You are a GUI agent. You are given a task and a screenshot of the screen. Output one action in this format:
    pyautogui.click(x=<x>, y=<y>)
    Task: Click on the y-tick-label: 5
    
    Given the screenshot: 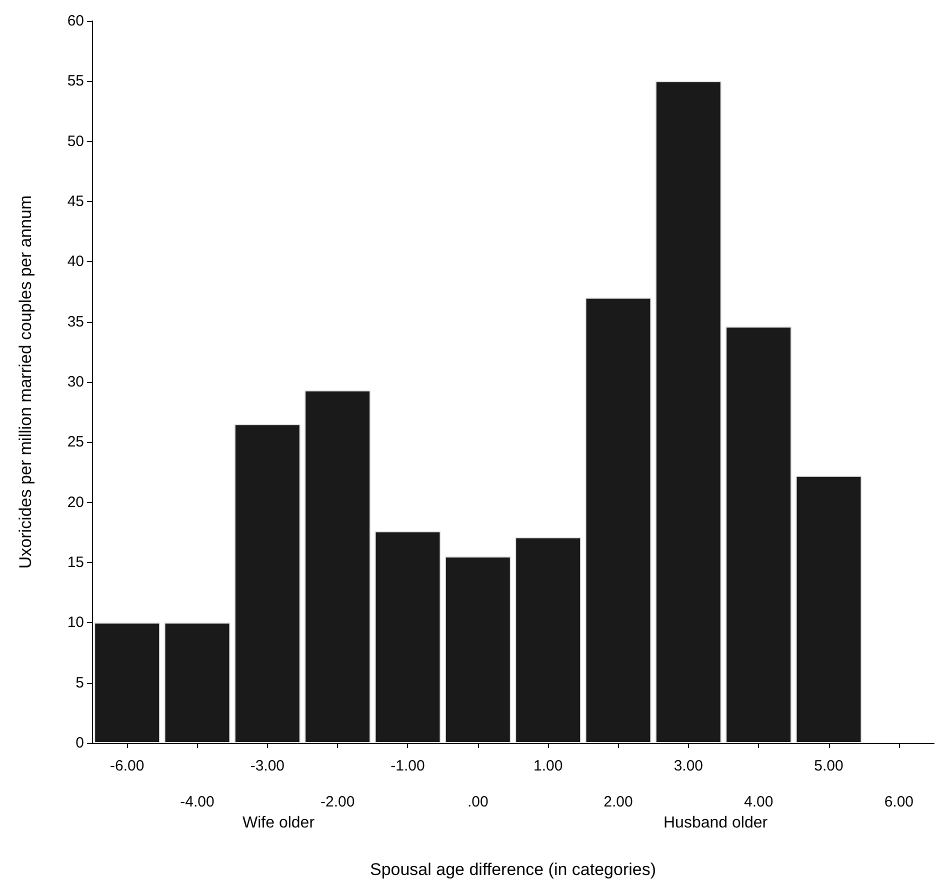 What is the action you would take?
    pyautogui.click(x=80, y=683)
    